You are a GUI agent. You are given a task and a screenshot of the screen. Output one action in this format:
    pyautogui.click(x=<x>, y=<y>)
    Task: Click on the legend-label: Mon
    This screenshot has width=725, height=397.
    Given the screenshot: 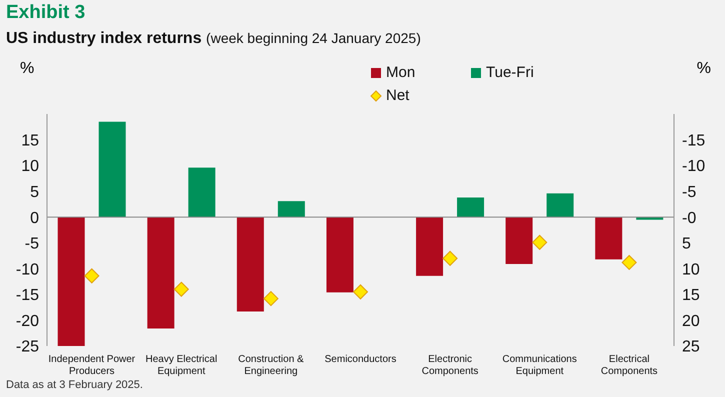 What is the action you would take?
    pyautogui.click(x=401, y=72)
    